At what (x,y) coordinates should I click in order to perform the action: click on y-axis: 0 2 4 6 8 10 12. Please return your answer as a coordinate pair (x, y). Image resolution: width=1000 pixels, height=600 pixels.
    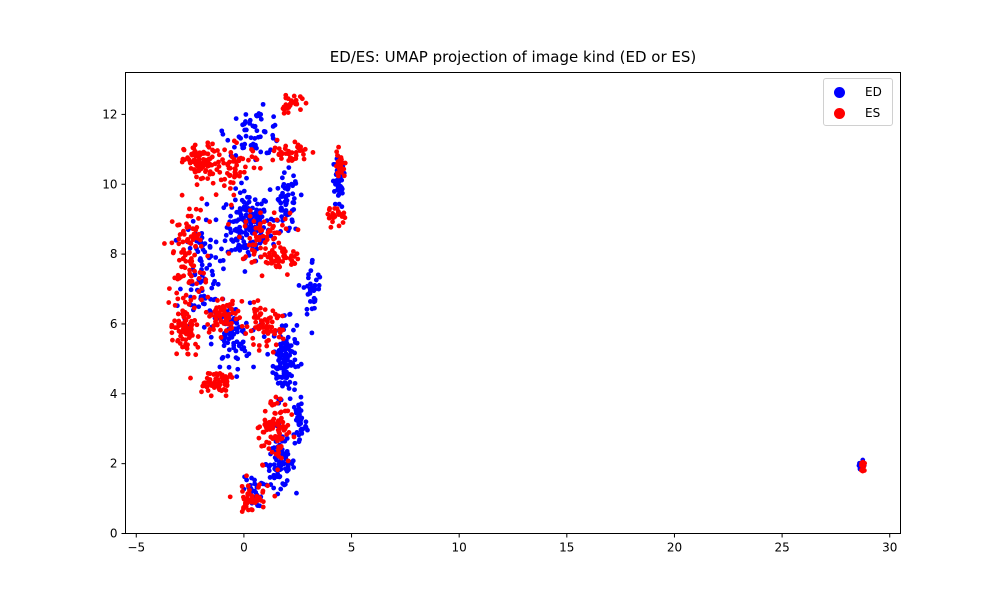
    Looking at the image, I should click on (114, 324).